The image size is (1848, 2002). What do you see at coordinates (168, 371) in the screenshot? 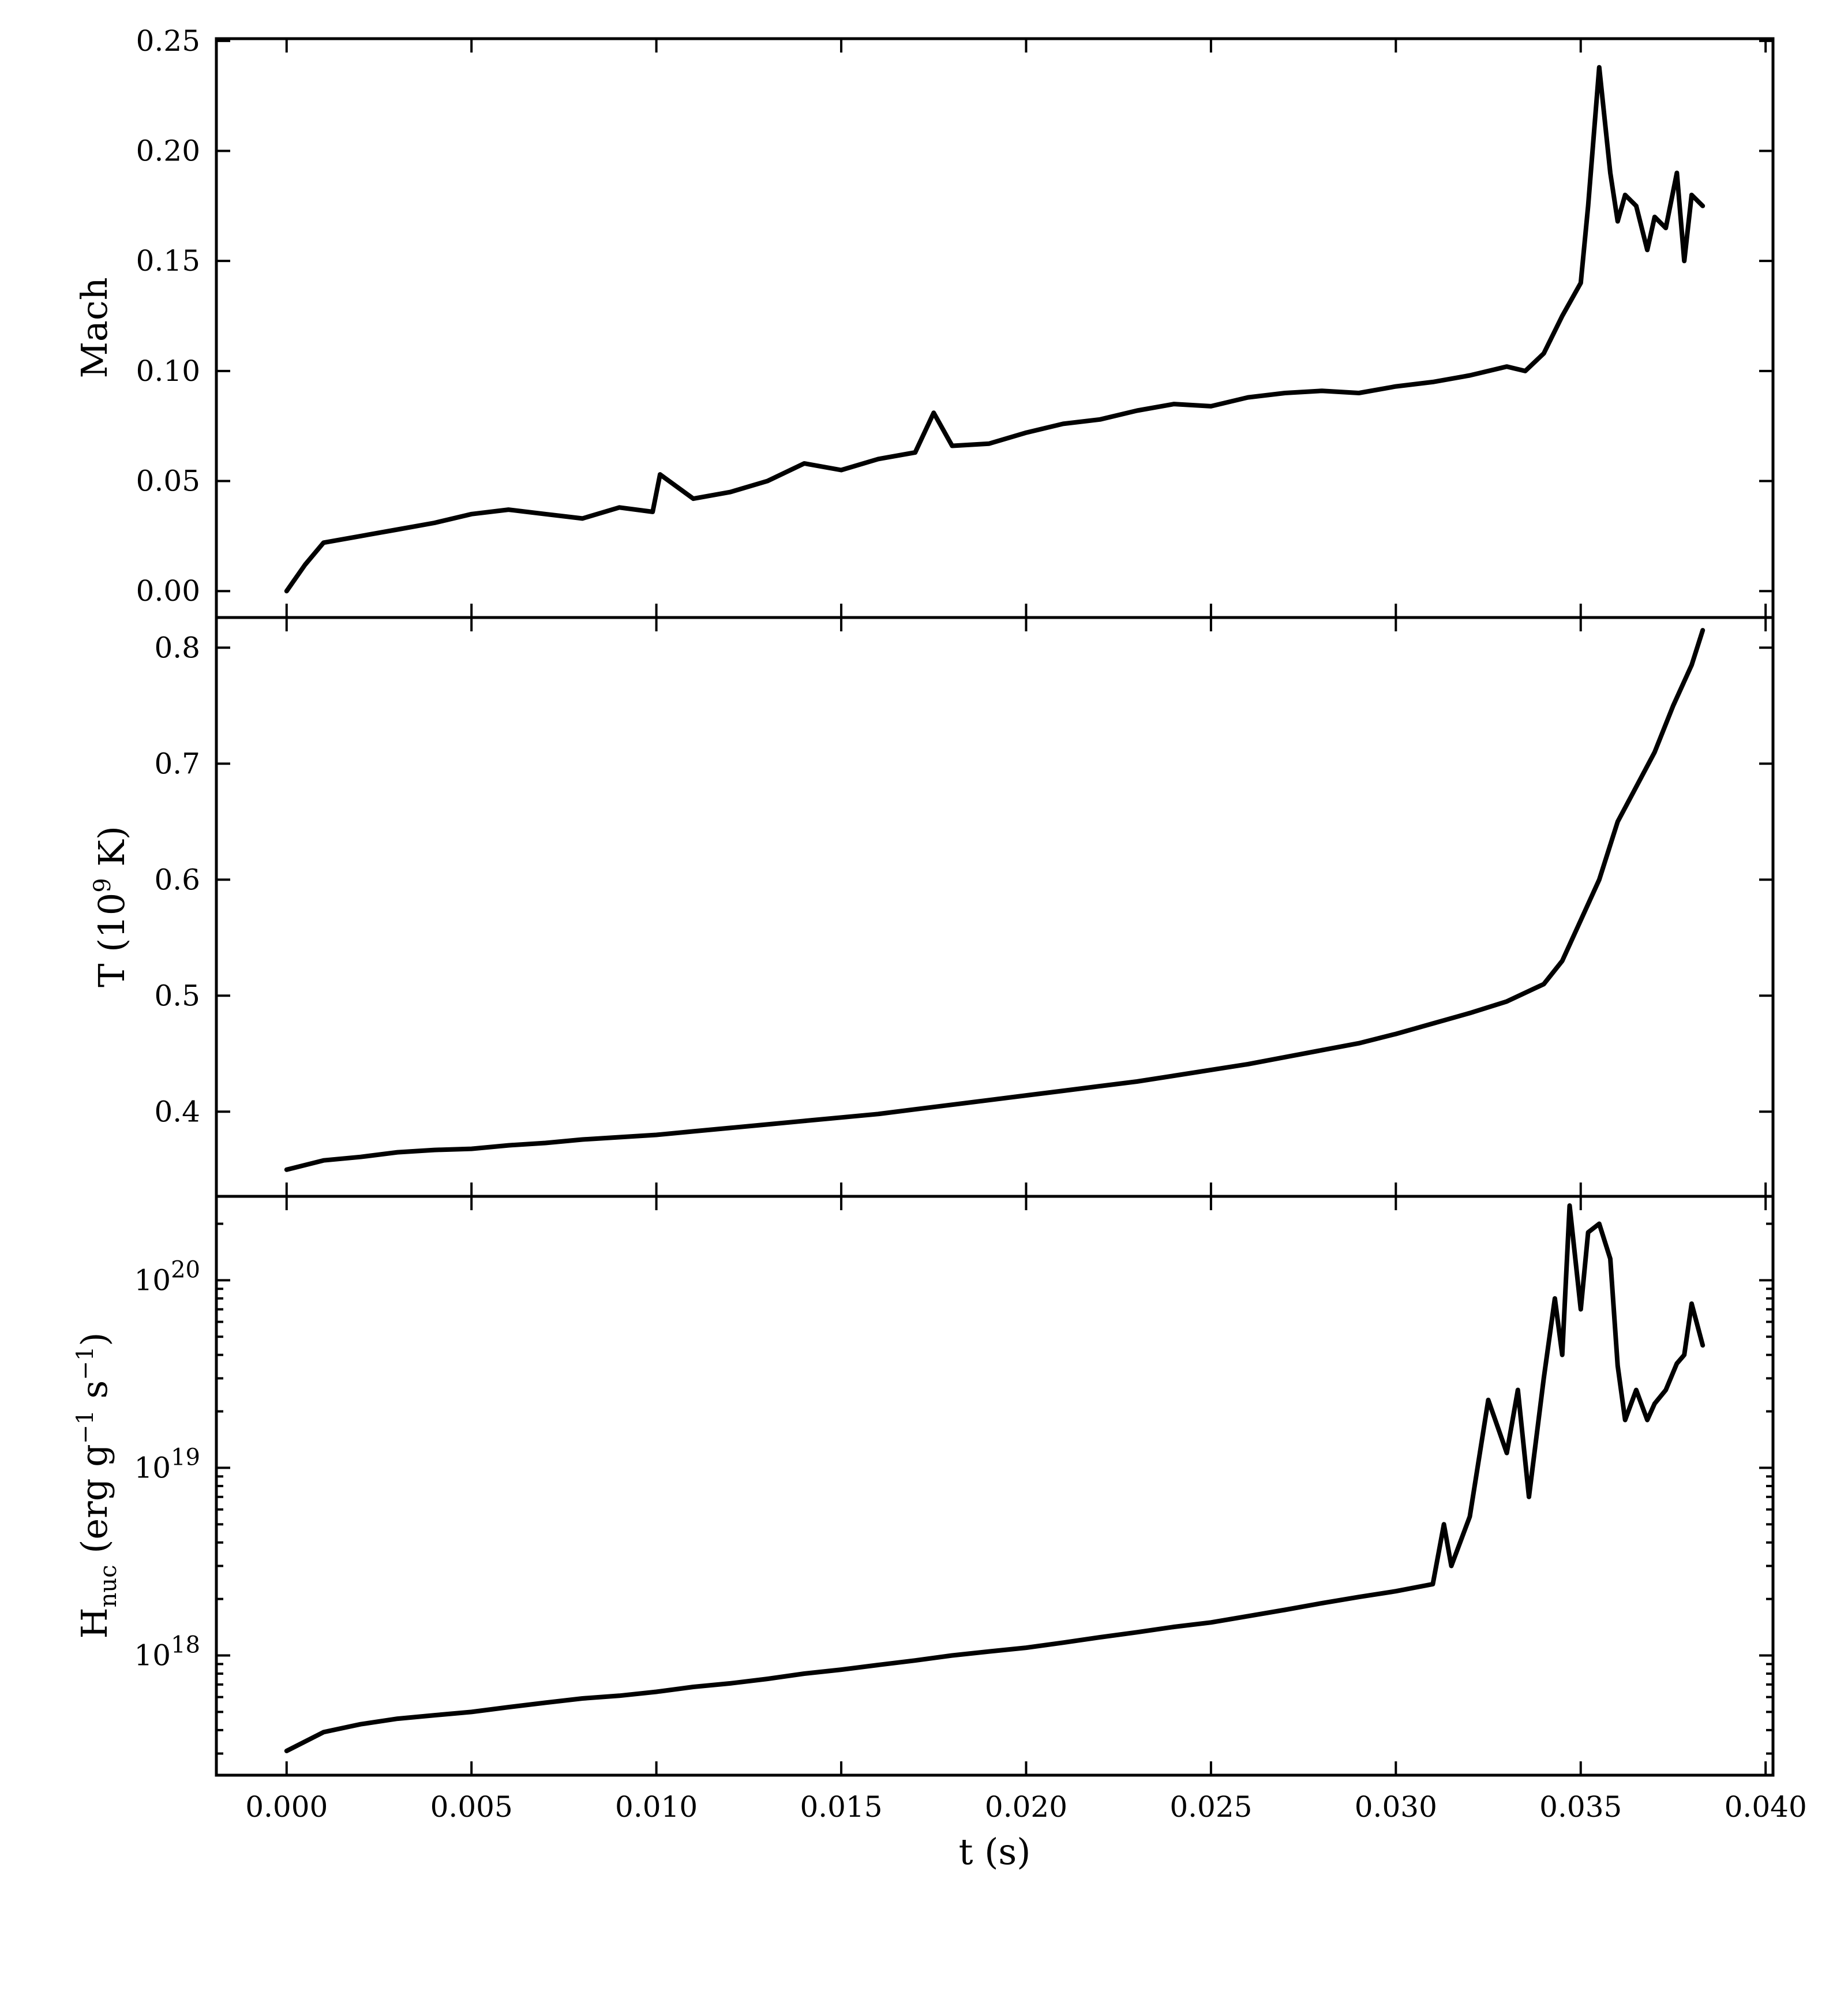
I see `y-tick-label: 0.10` at bounding box center [168, 371].